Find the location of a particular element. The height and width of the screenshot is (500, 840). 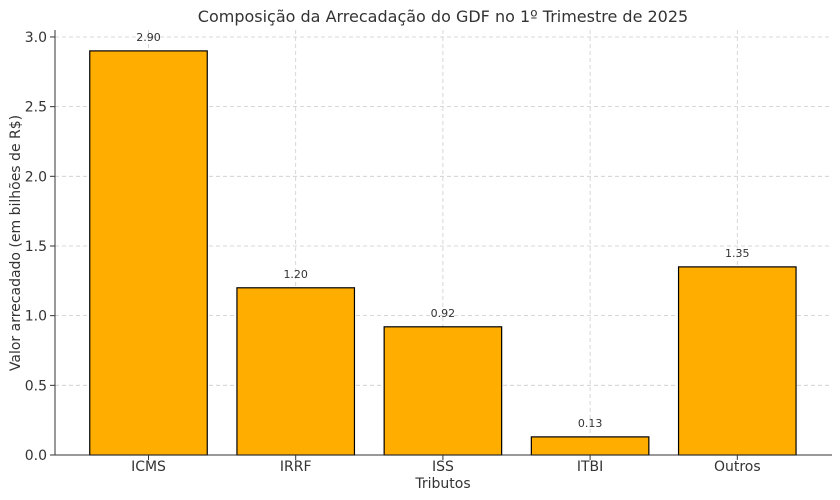

data-label: 2.90 is located at coordinates (148, 37).